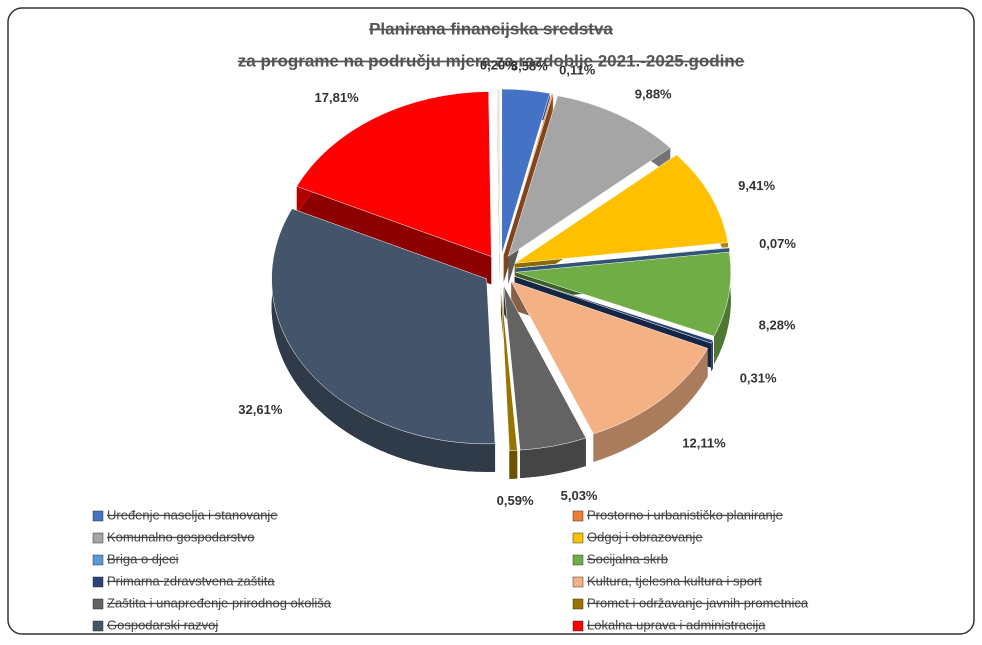 This screenshot has width=982, height=645. What do you see at coordinates (260, 409) in the screenshot?
I see `data-label: 32,61%` at bounding box center [260, 409].